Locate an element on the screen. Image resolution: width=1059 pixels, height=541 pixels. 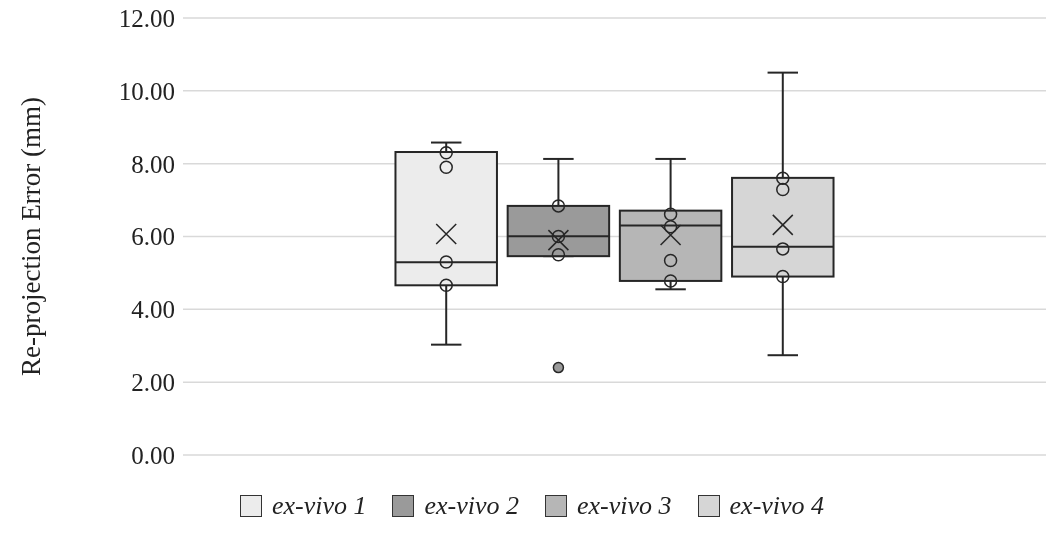
legend-label: ex-vivo 4 is located at coordinates (777, 506).